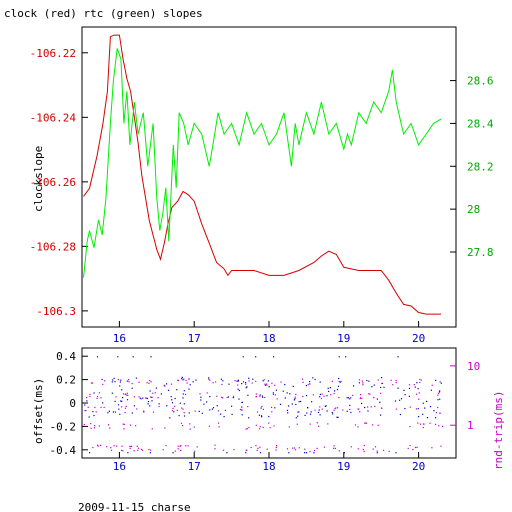 Image resolution: width=512 pixels, height=512 pixels. What do you see at coordinates (268, 338) in the screenshot?
I see `top-x-tick-label: 18` at bounding box center [268, 338].